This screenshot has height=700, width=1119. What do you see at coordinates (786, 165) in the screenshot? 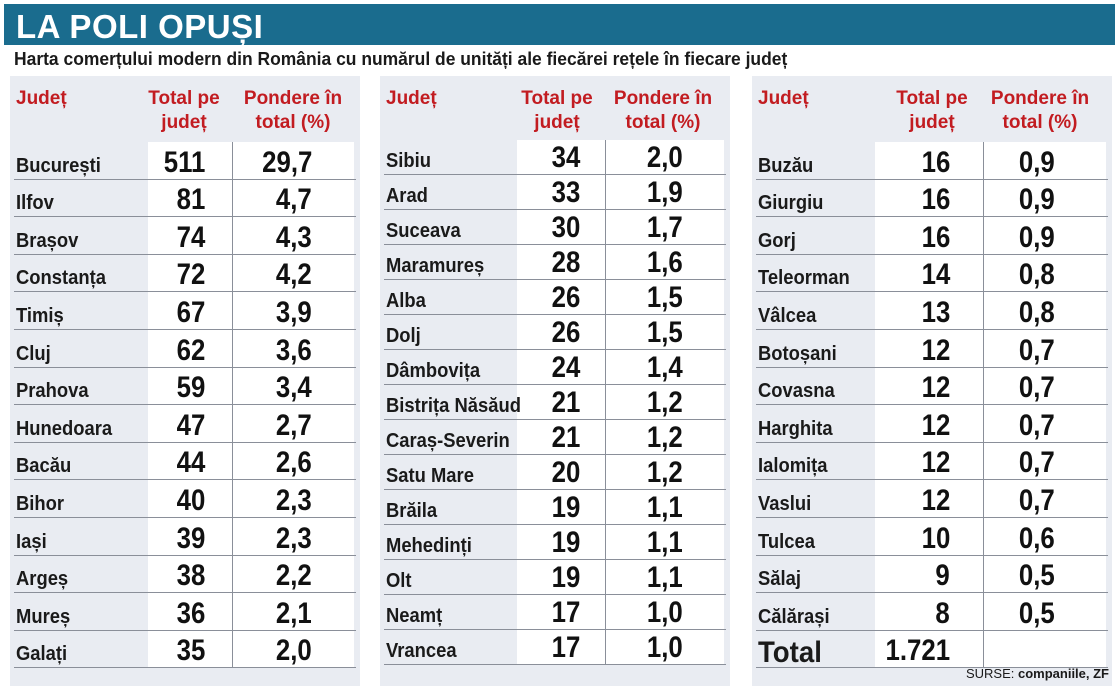
I see `county-name: Buzău` at bounding box center [786, 165].